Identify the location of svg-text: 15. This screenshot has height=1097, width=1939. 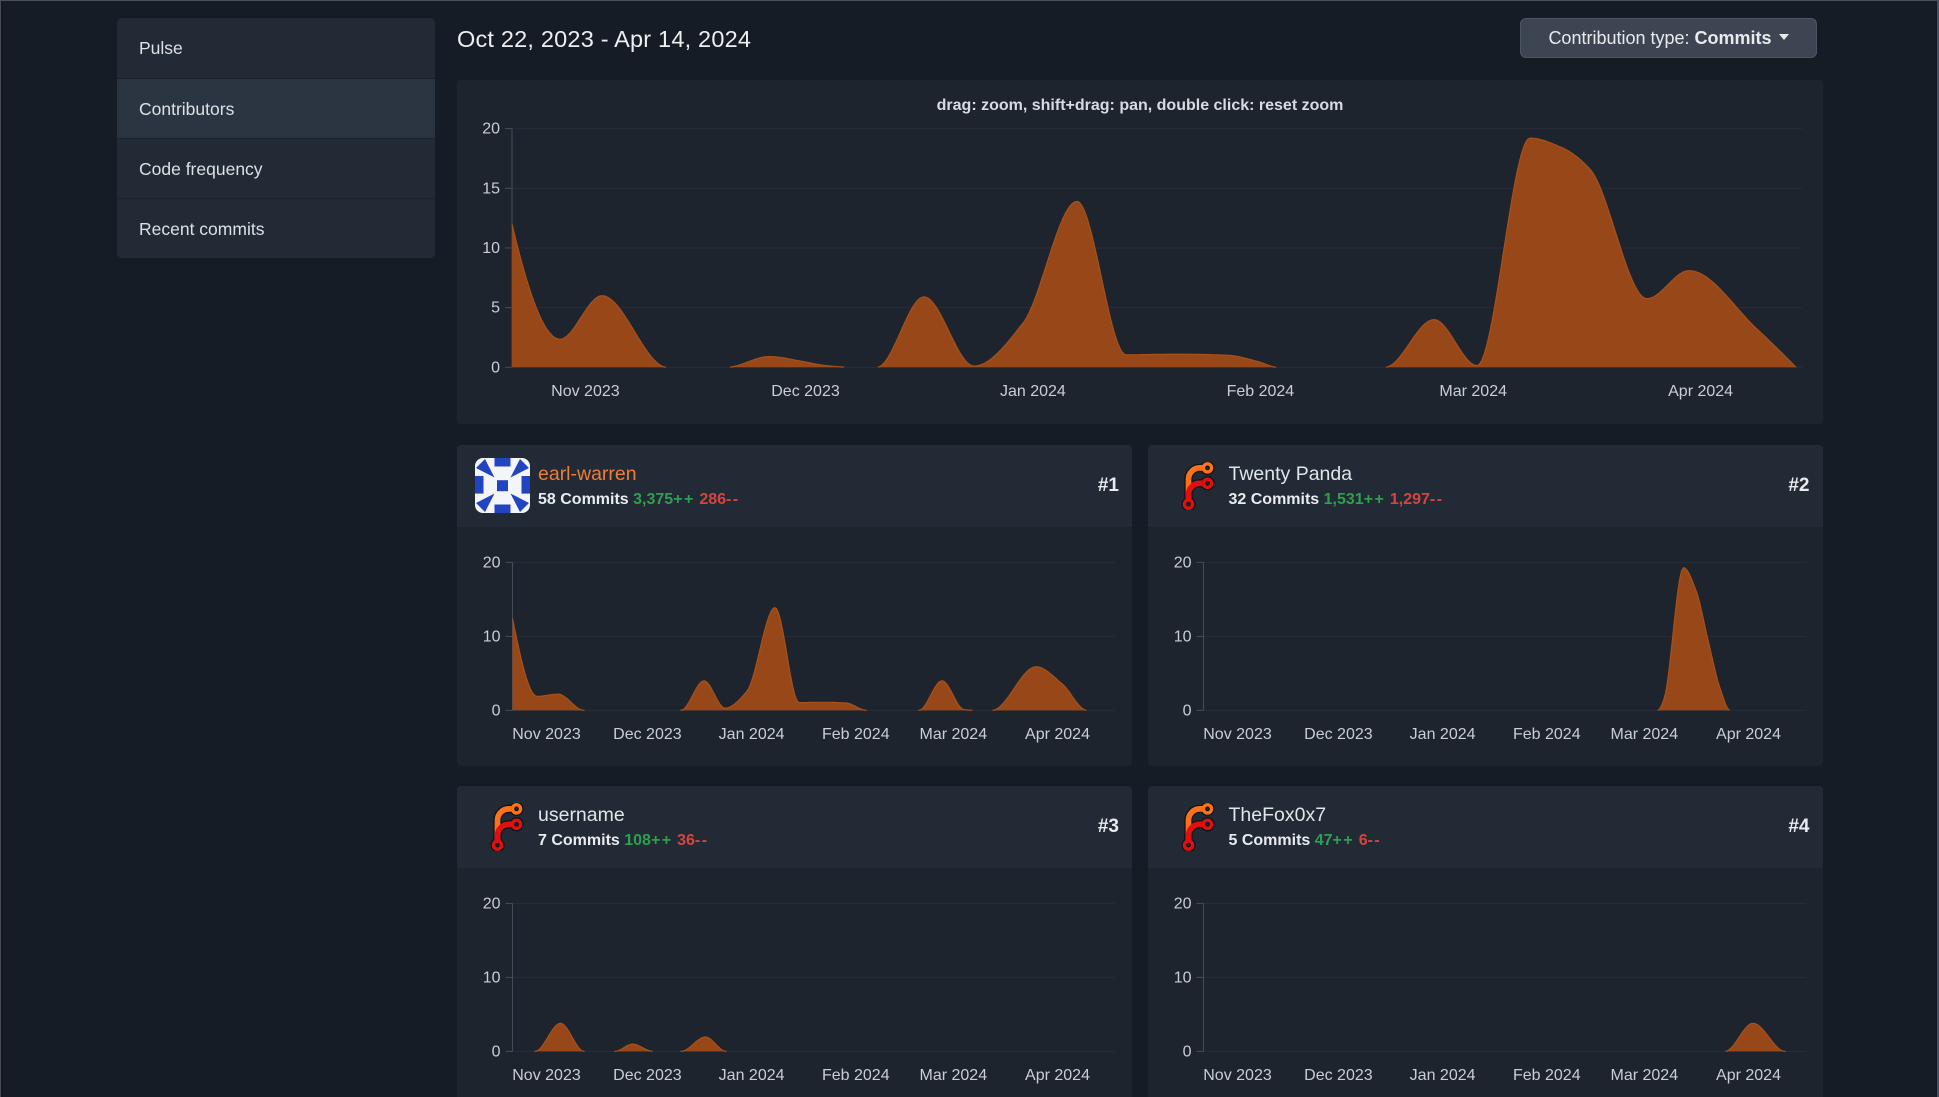
(491, 188).